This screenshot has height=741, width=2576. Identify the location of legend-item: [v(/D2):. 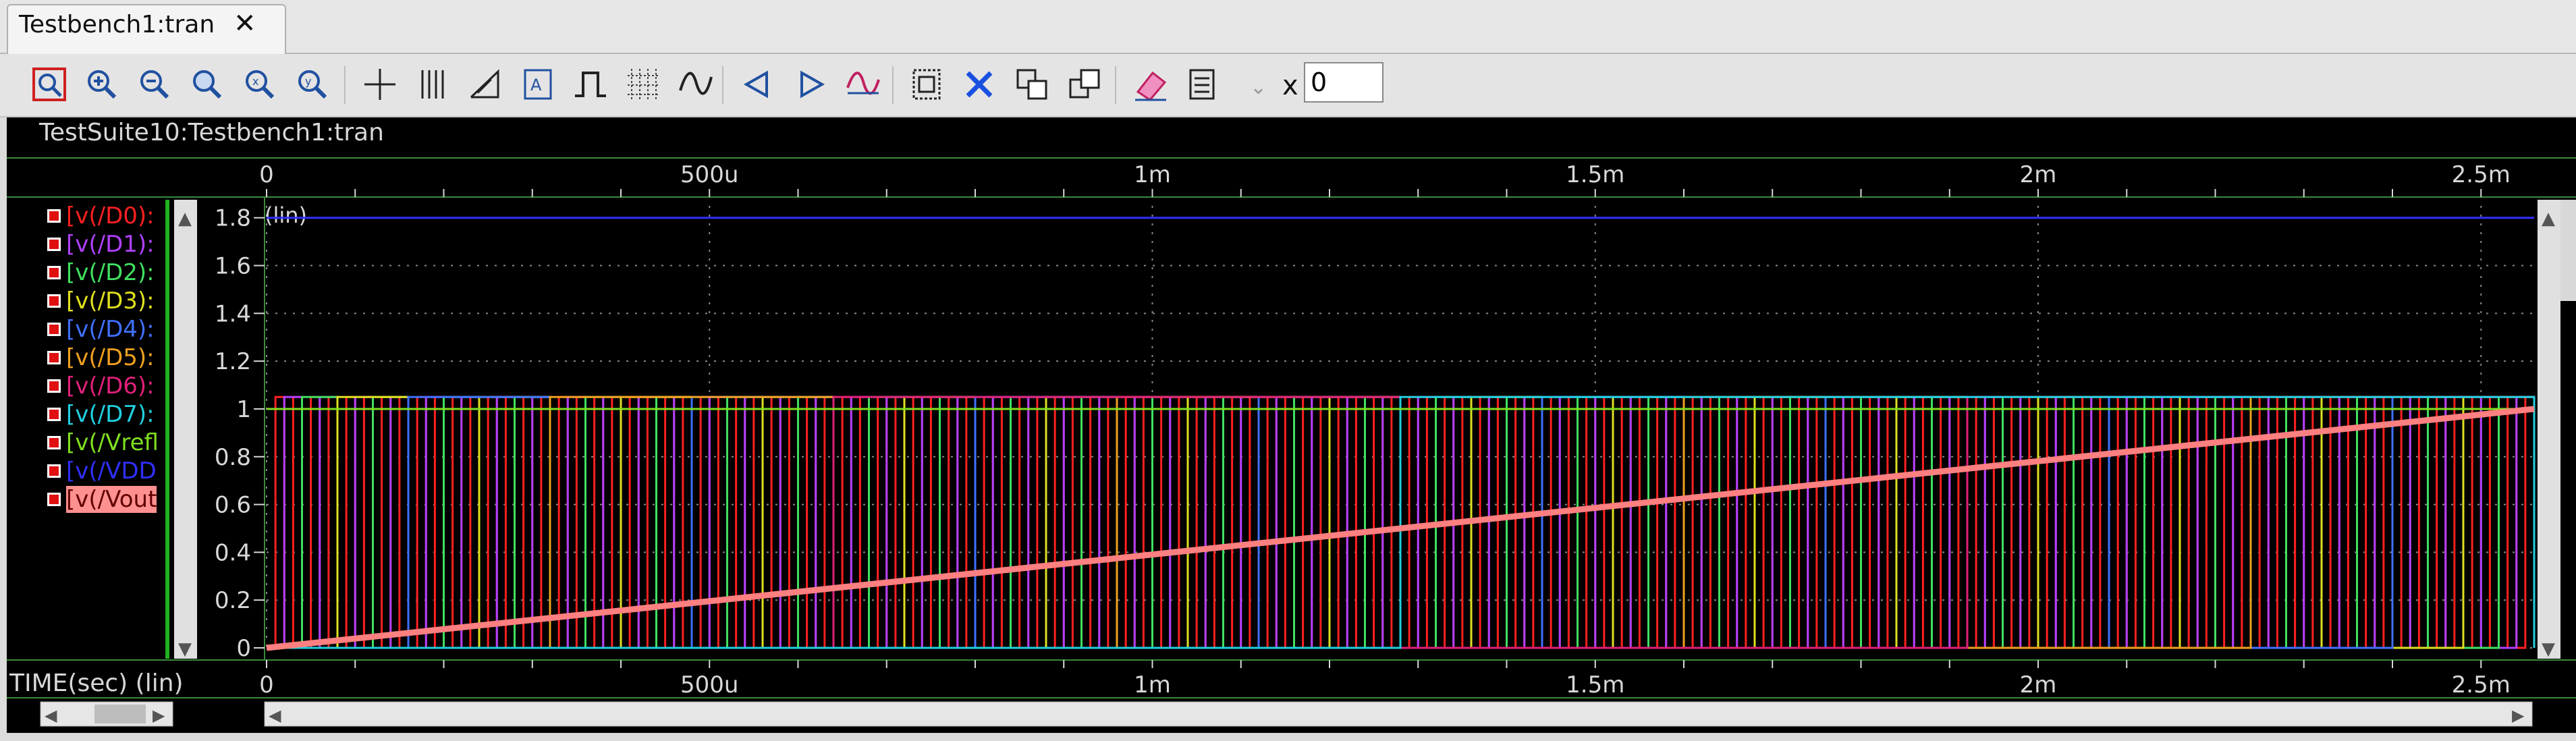
(108, 272).